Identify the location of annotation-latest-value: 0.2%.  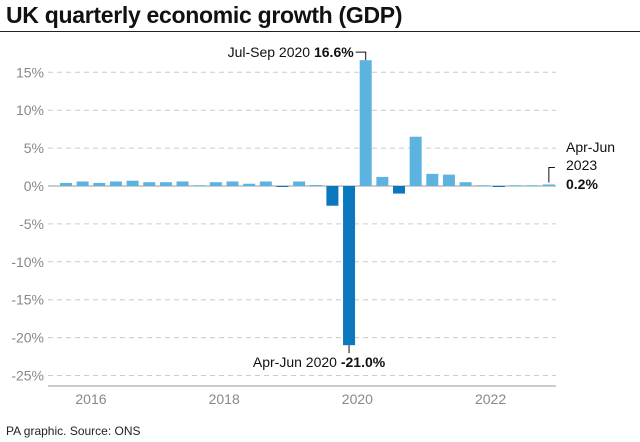
(582, 184).